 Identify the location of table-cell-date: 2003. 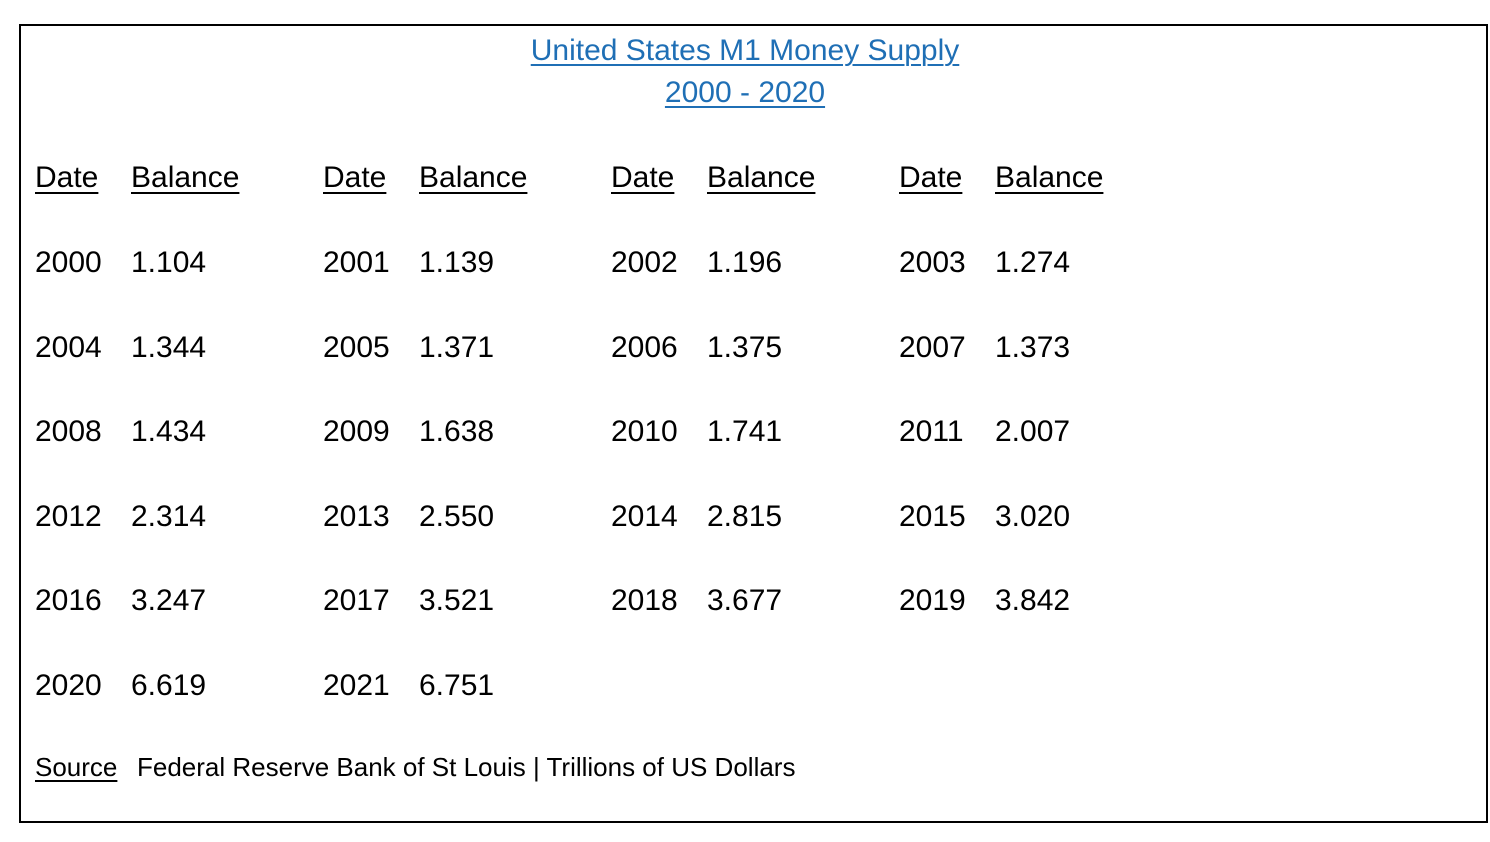
(932, 262).